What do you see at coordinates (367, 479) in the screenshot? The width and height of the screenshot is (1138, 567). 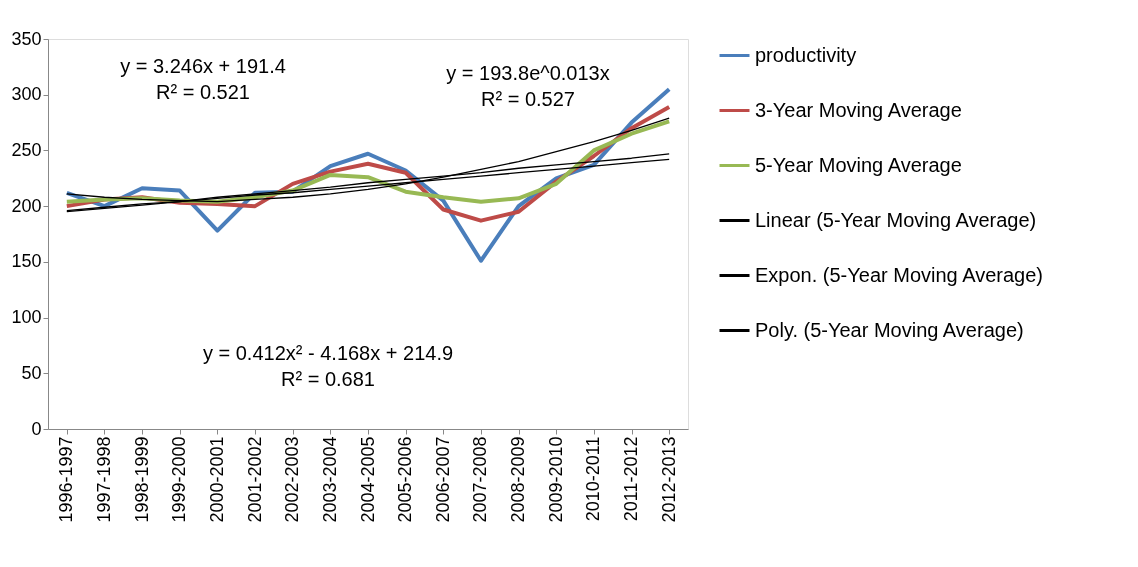 I see `x-tick-label: 2004-2005` at bounding box center [367, 479].